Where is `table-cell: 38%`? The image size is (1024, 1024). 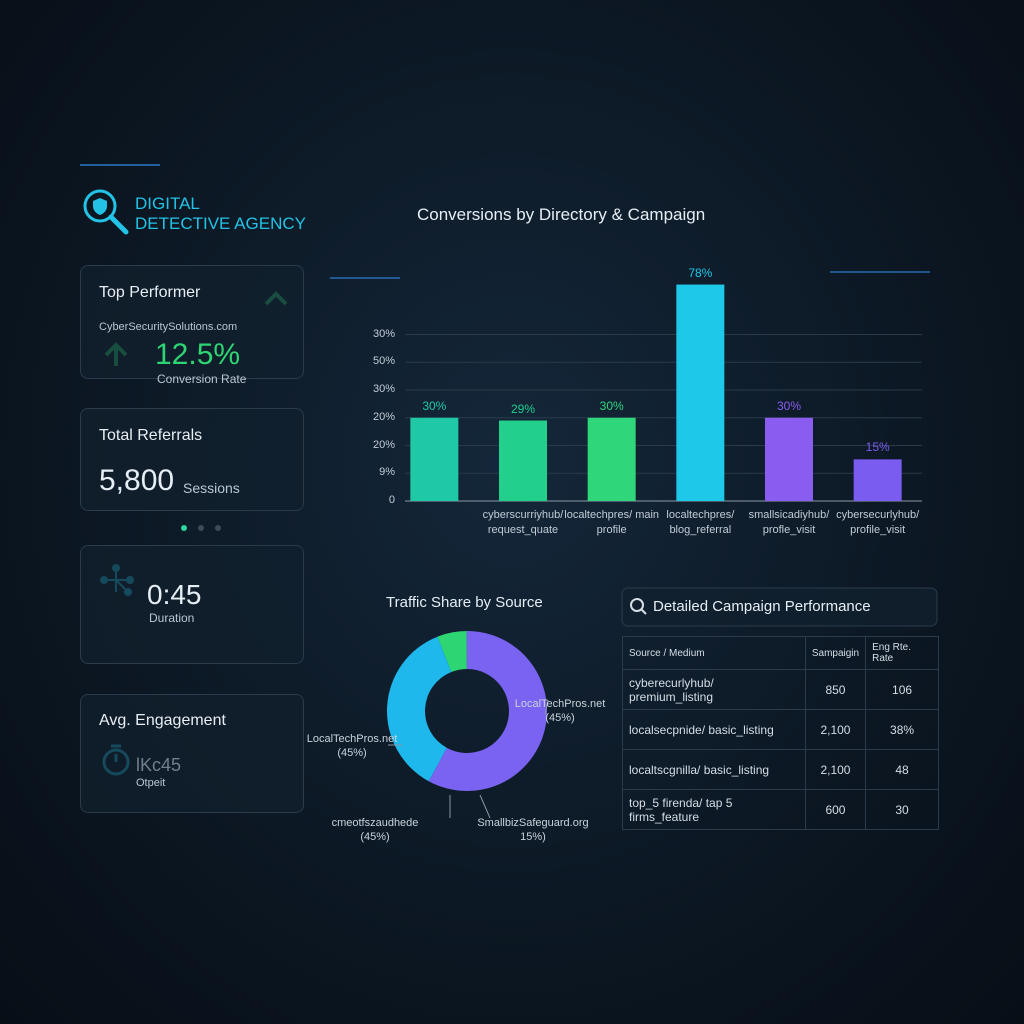 table-cell: 38% is located at coordinates (902, 729).